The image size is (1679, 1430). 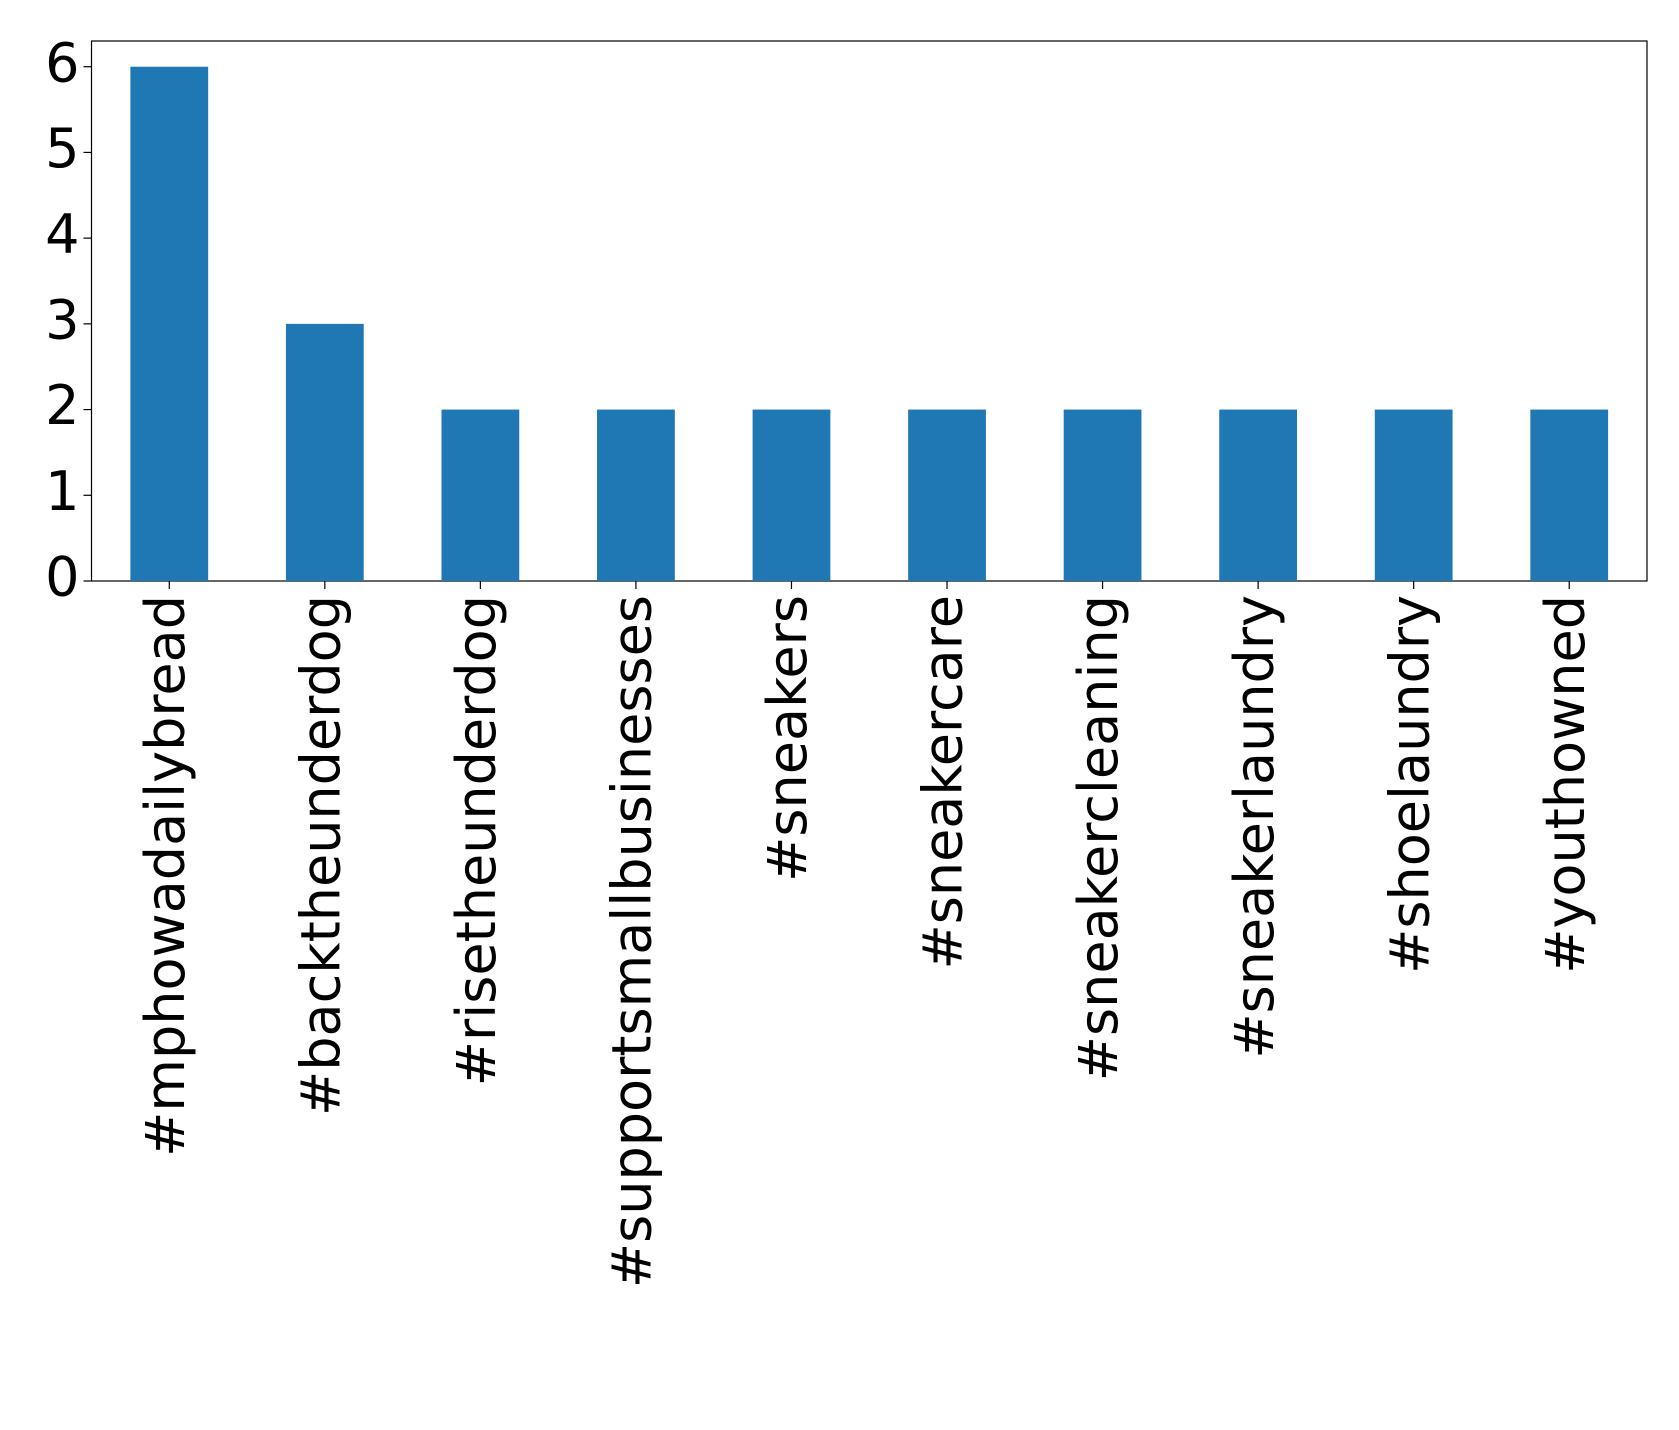 What do you see at coordinates (62, 491) in the screenshot?
I see `y-tick-label: 1` at bounding box center [62, 491].